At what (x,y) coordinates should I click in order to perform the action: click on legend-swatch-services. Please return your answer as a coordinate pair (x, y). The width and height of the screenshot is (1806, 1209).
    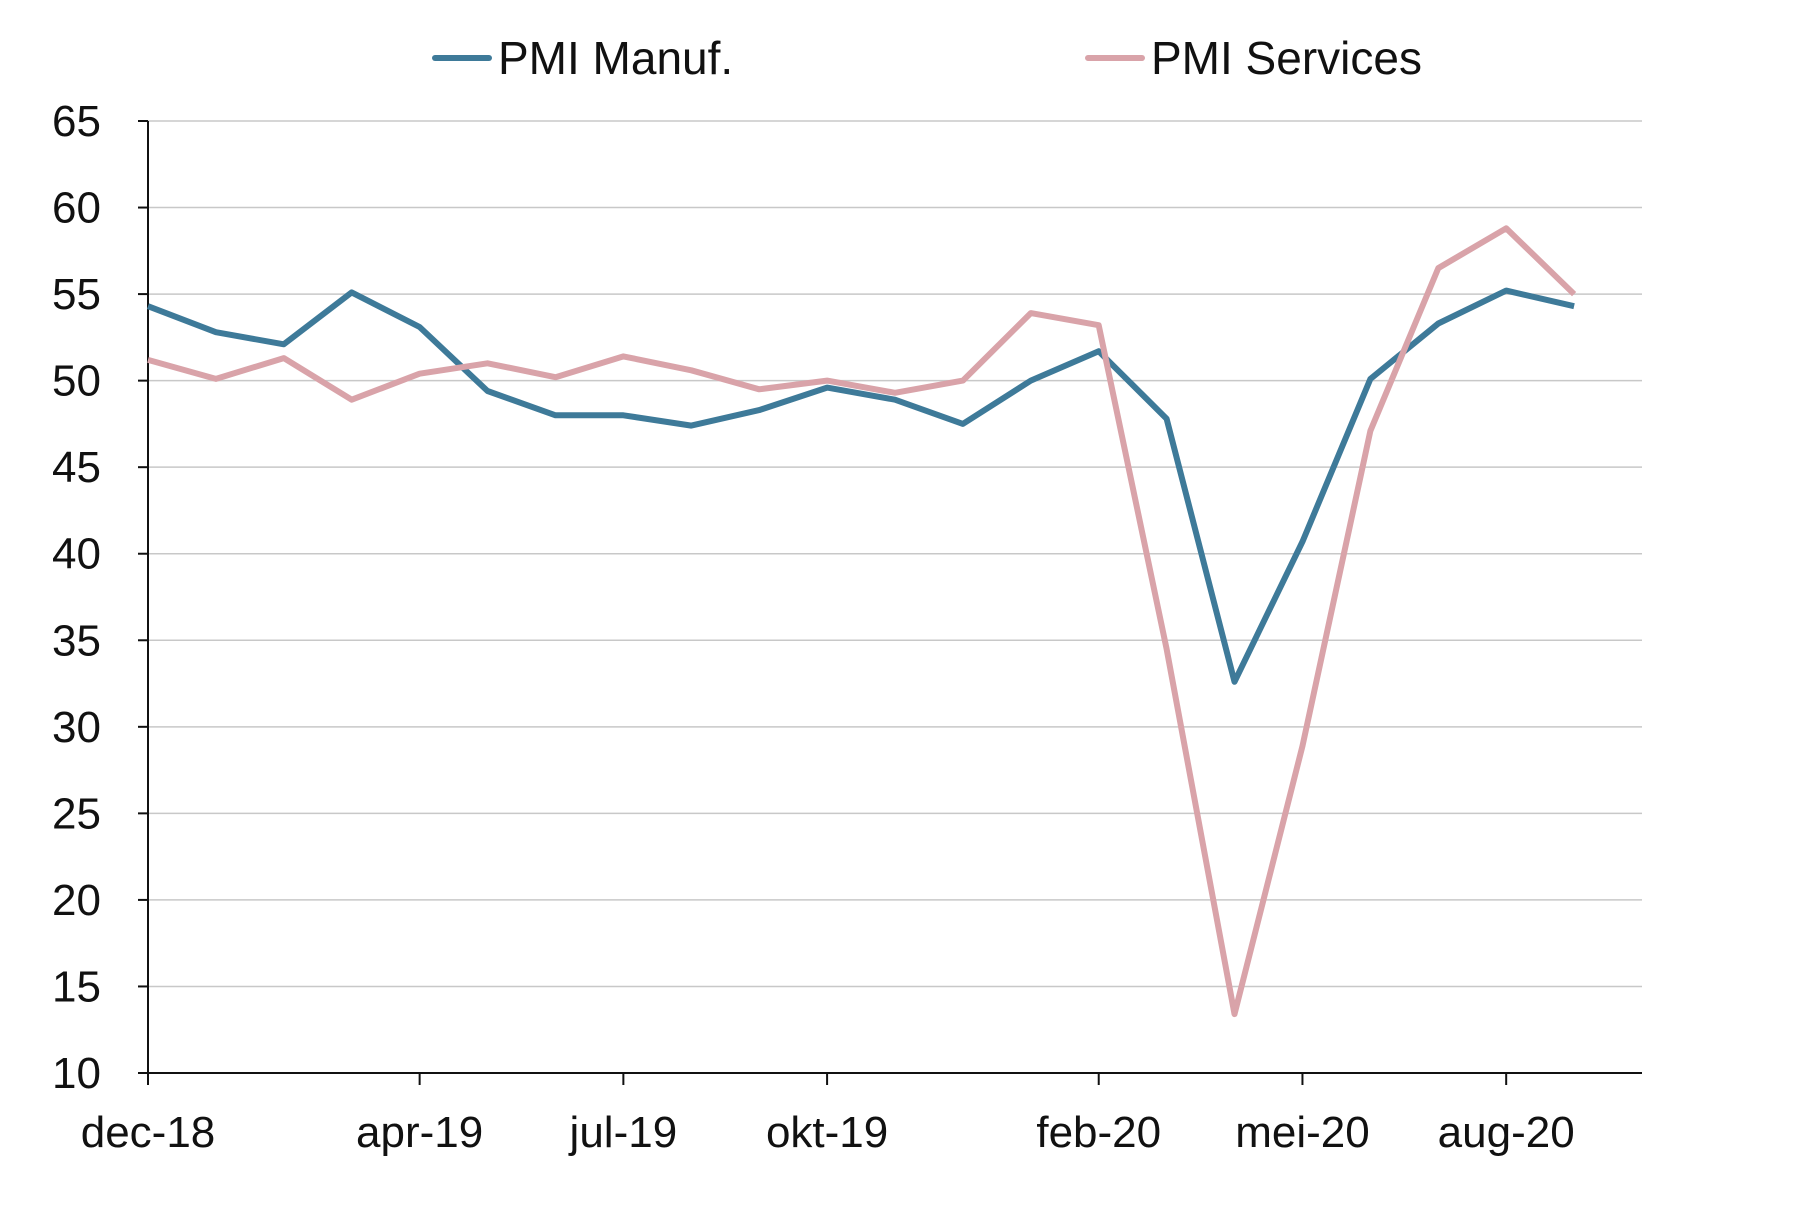
    Looking at the image, I should click on (1115, 58).